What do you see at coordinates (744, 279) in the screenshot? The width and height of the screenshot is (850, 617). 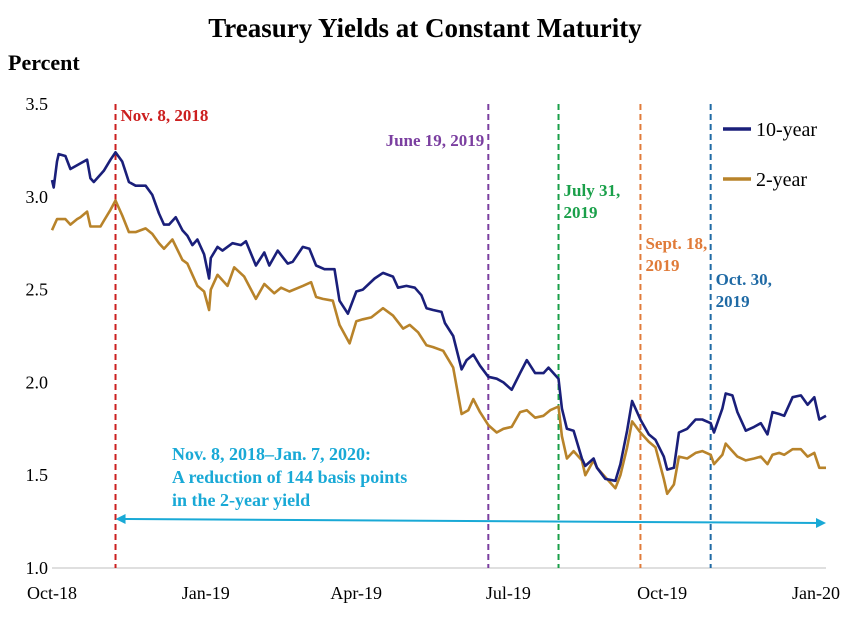 I see `event-label: Oct. 30,` at bounding box center [744, 279].